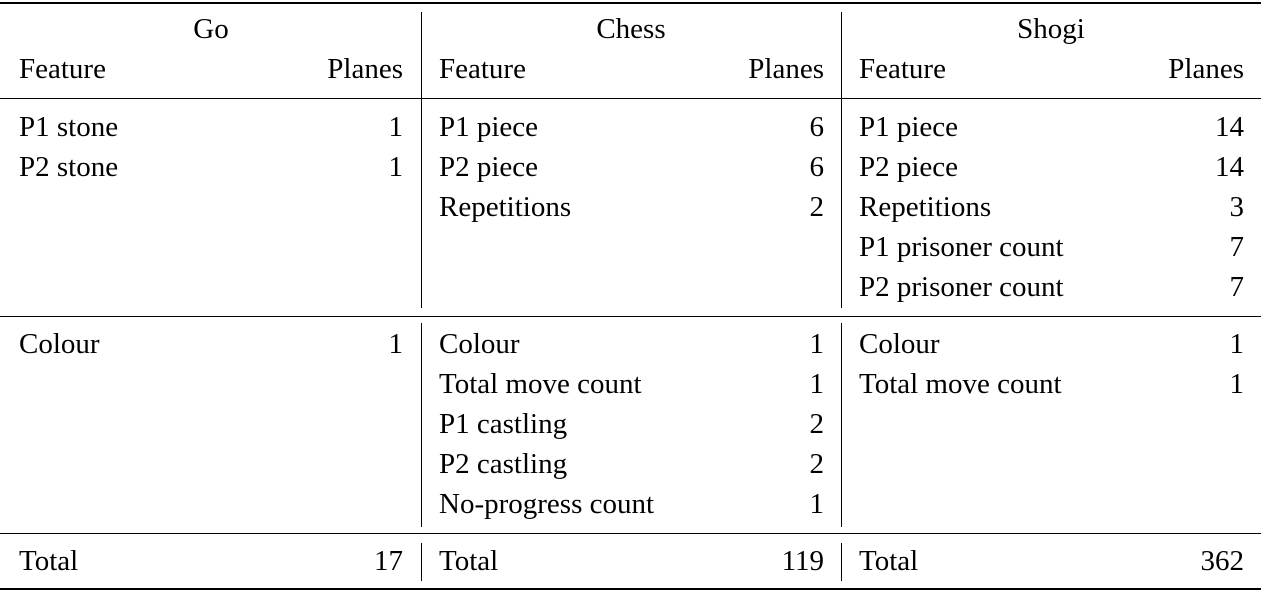 The height and width of the screenshot is (592, 1261). What do you see at coordinates (630, 589) in the screenshot?
I see `bottom-rule` at bounding box center [630, 589].